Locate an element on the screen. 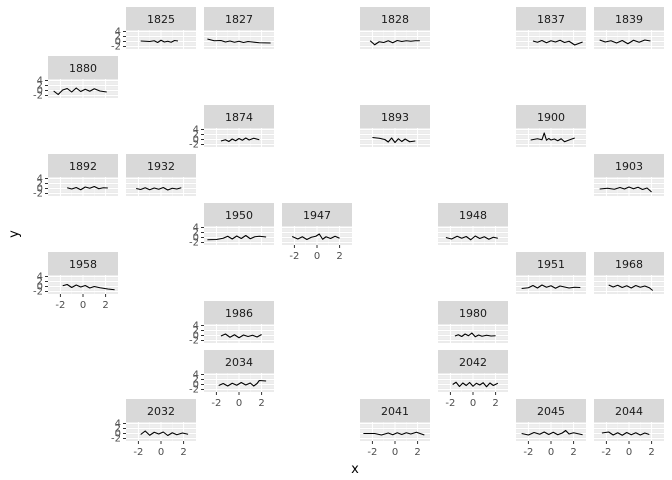 This screenshot has width=672, height=480. facet-panel: 1839 is located at coordinates (629, 28).